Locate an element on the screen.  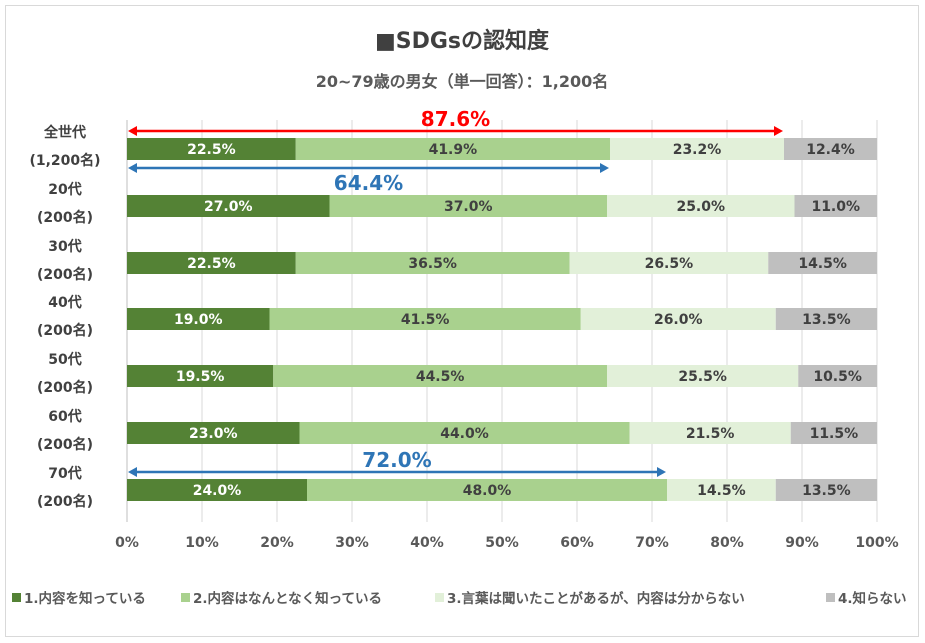
bar-value-label: 21.5% is located at coordinates (710, 434).